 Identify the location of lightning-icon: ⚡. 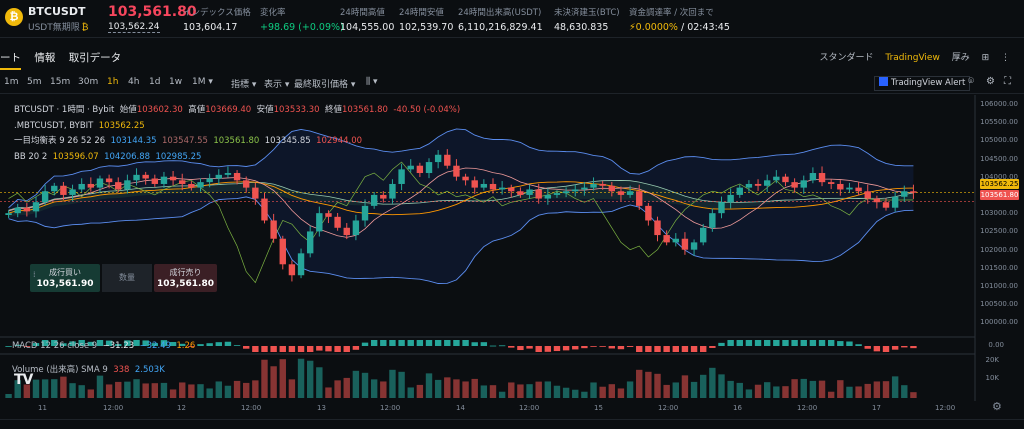
(632, 27).